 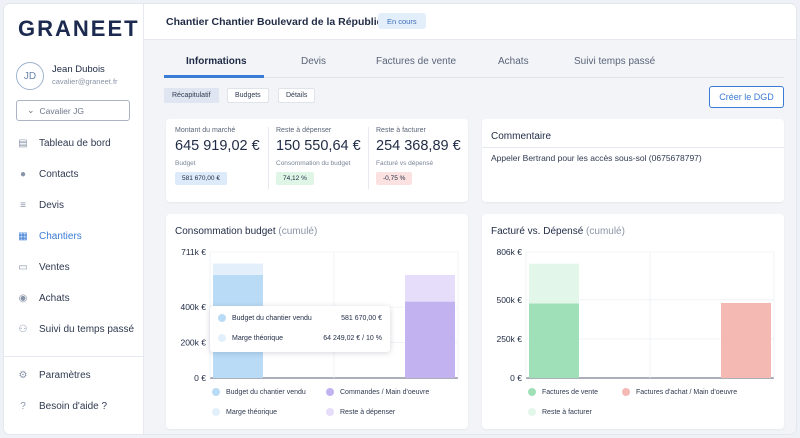 I want to click on sidebar-item-achats: ◉ Achats, so click(x=74, y=298).